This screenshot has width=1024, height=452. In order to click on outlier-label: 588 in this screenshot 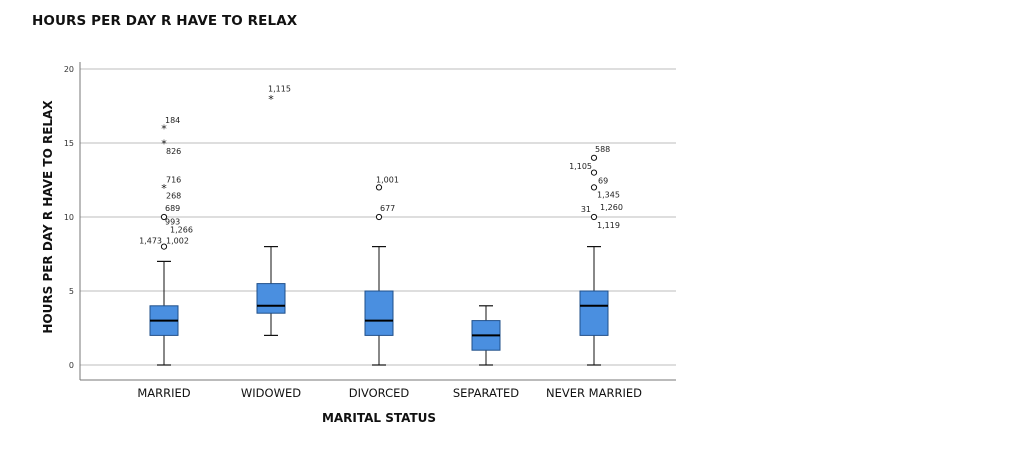, I will do `click(602, 149)`.